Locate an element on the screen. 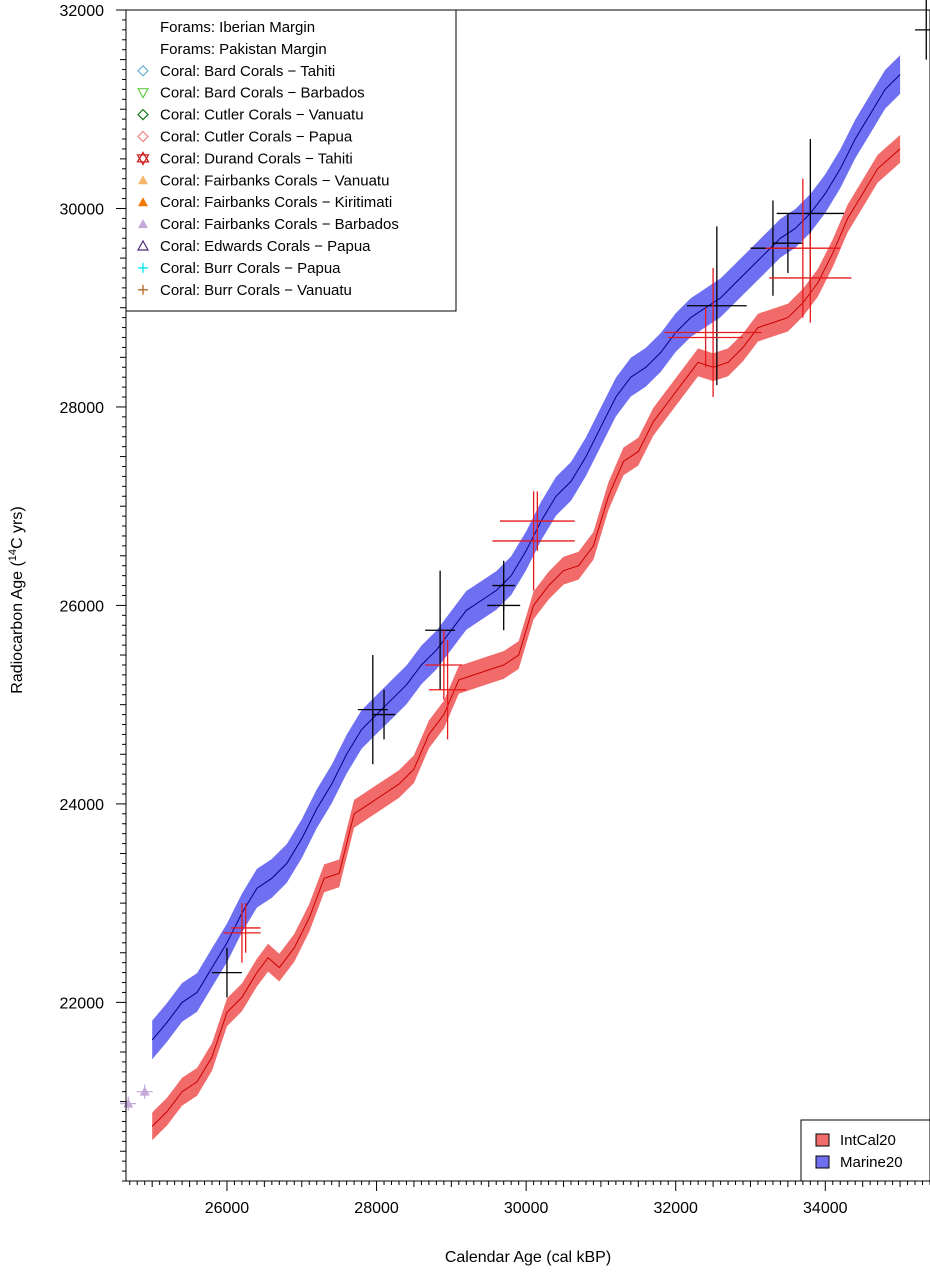 This screenshot has height=1281, width=930. legend-entry-4-label: Coral: Cutler Corals − Vanuatu is located at coordinates (262, 115).